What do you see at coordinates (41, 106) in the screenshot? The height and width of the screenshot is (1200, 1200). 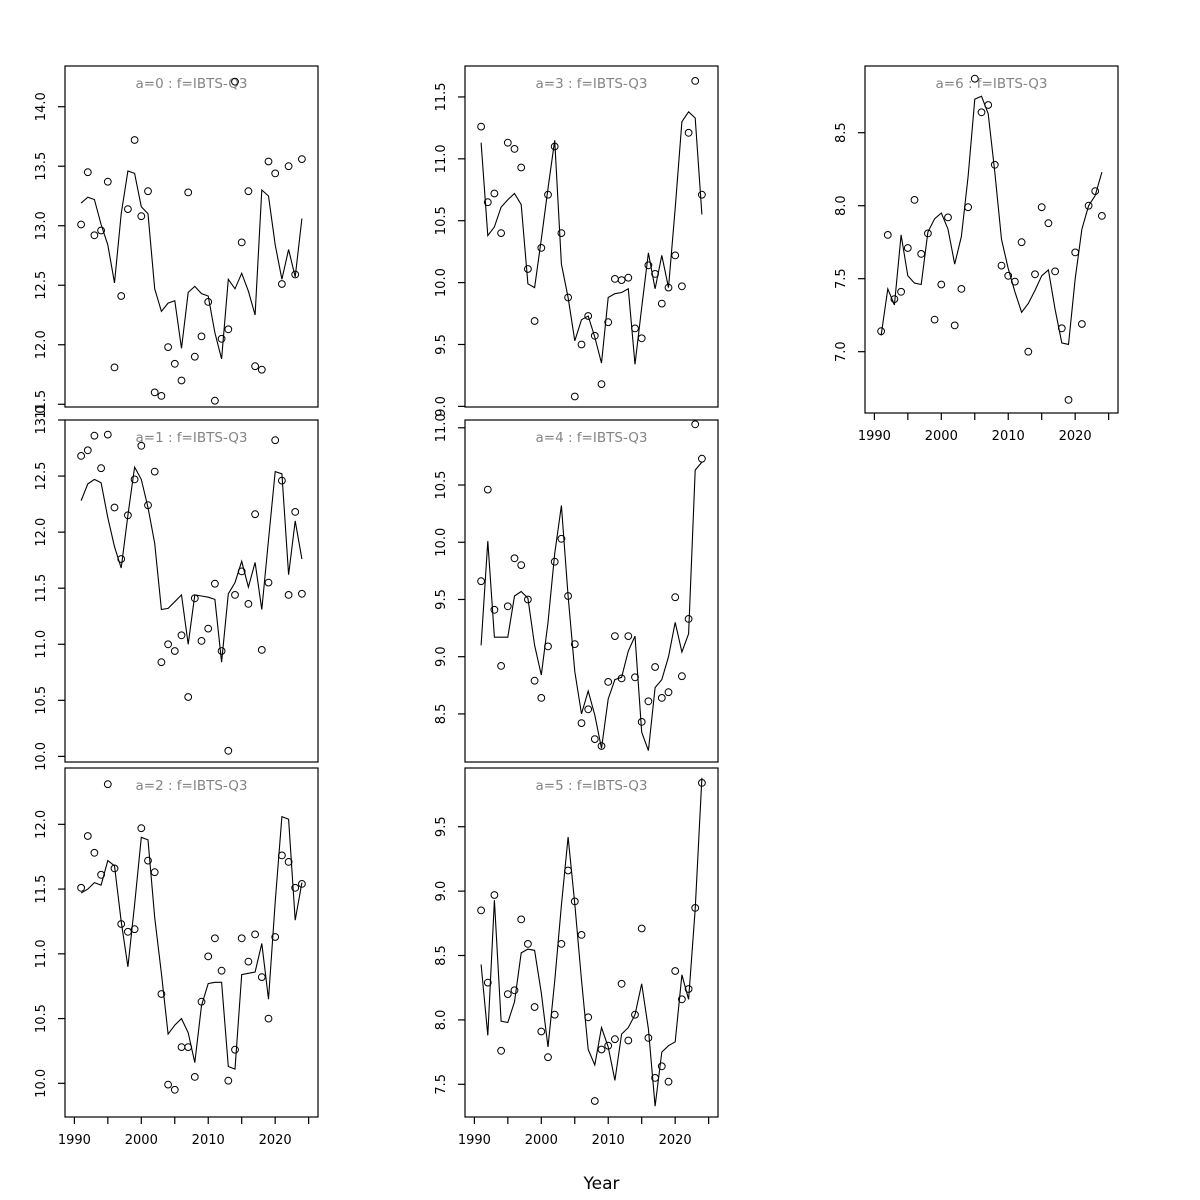 I see `y-axis-tick-label: 14.0` at bounding box center [41, 106].